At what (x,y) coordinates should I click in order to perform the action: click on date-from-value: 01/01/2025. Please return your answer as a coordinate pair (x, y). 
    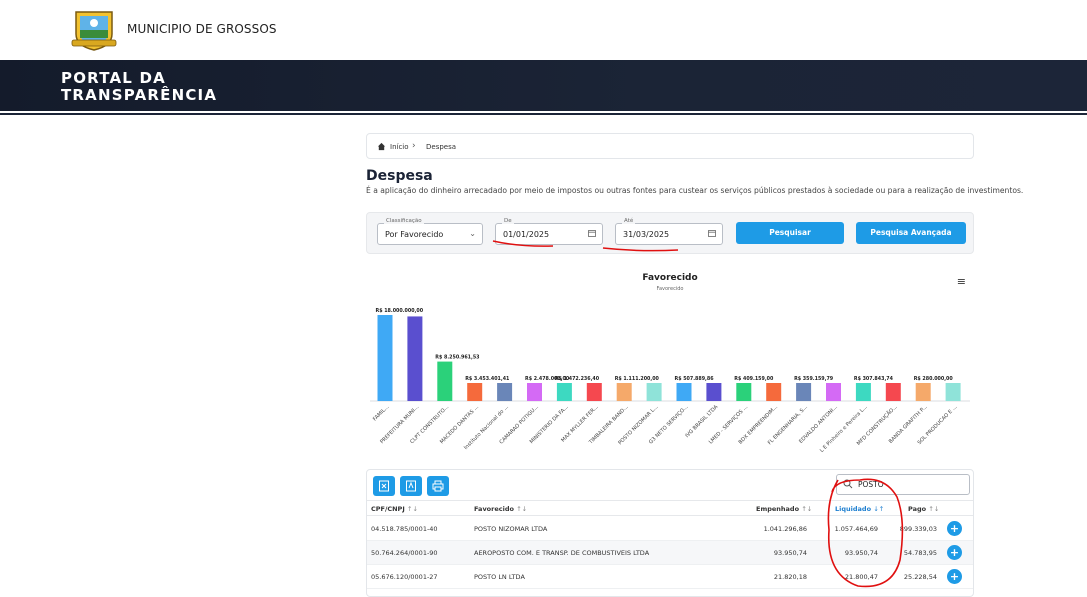
    Looking at the image, I should click on (526, 234).